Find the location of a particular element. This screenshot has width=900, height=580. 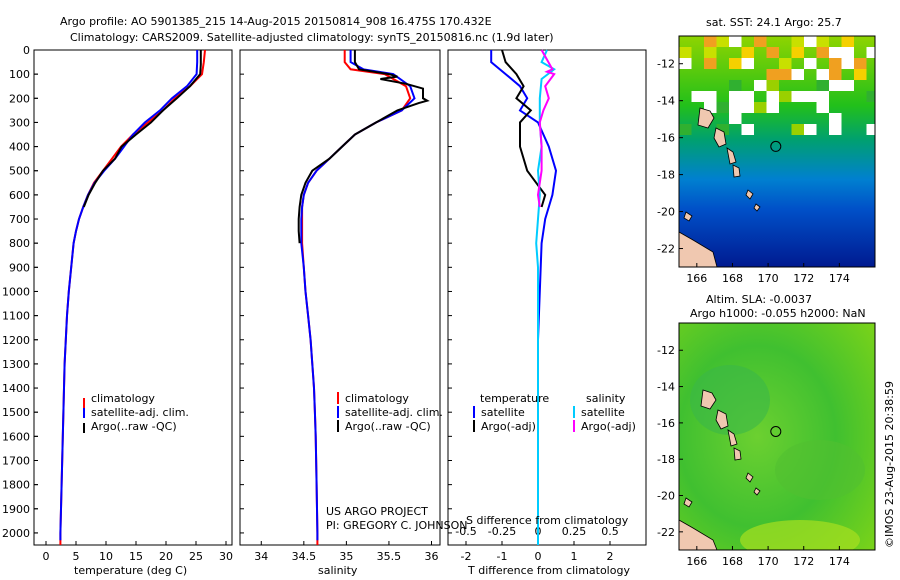

legend-s-argo: Argo(-adj) is located at coordinates (608, 426).